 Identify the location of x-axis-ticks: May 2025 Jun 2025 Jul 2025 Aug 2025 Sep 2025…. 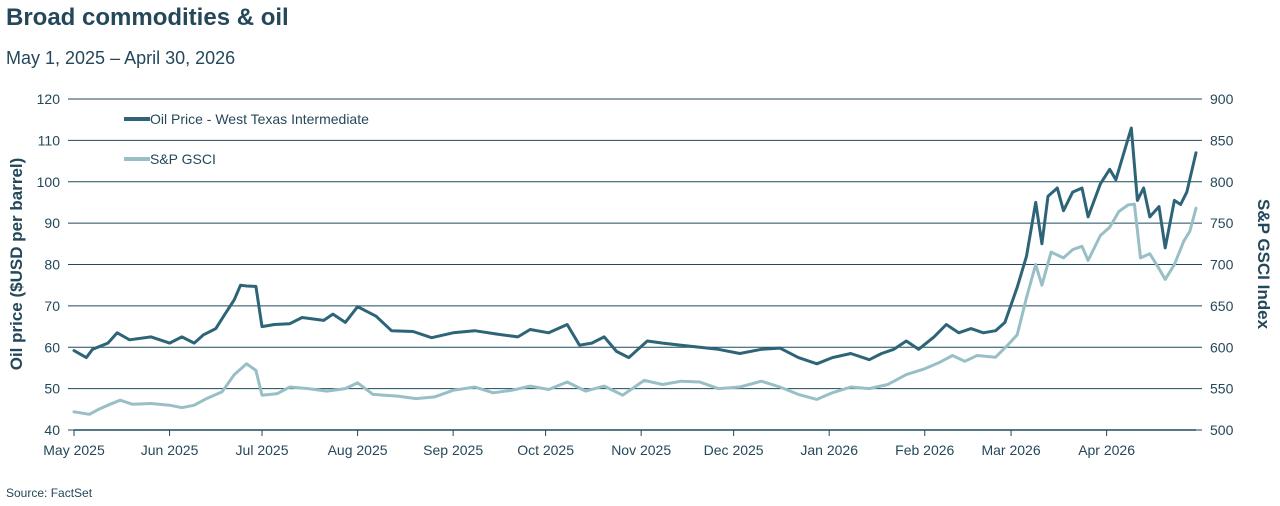
(589, 444).